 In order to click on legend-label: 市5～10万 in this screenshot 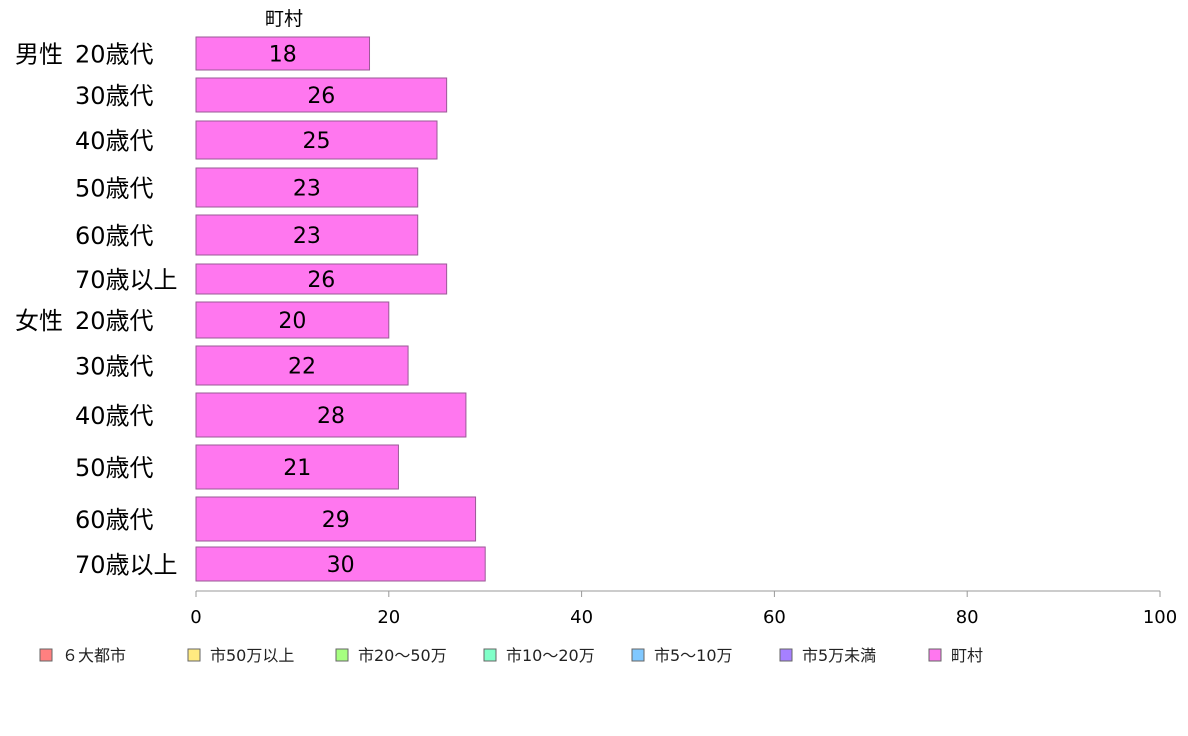, I will do `click(693, 655)`.